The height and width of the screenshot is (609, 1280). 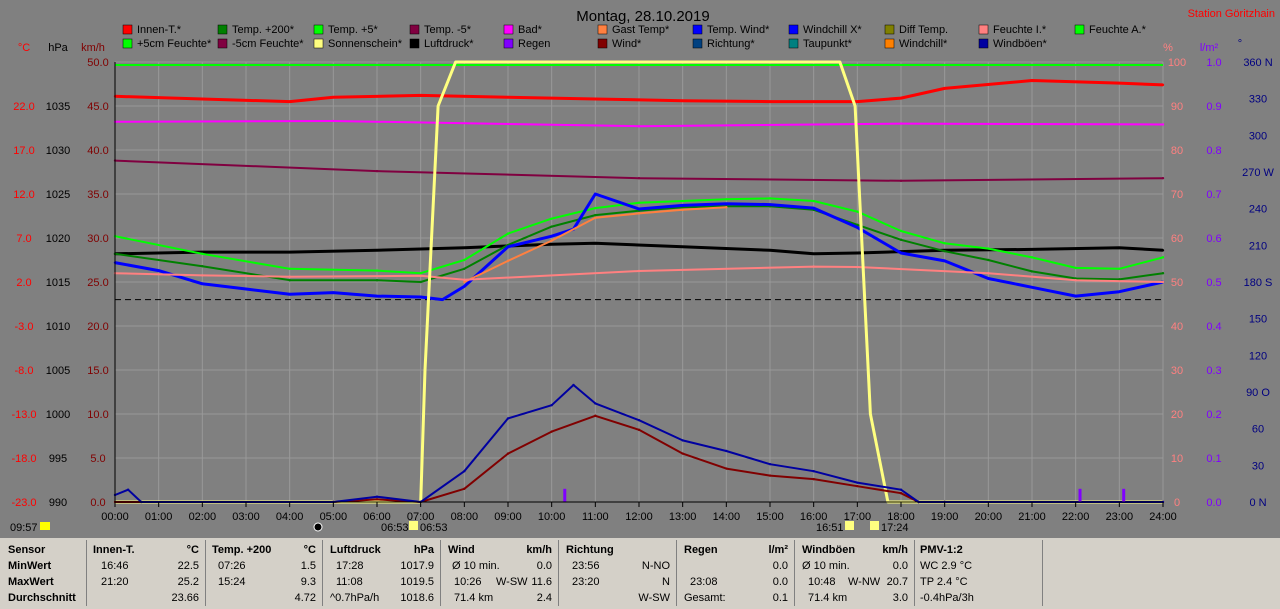 What do you see at coordinates (355, 598) in the screenshot?
I see `stats-luftdruck-trend: ^0.7hPa/h` at bounding box center [355, 598].